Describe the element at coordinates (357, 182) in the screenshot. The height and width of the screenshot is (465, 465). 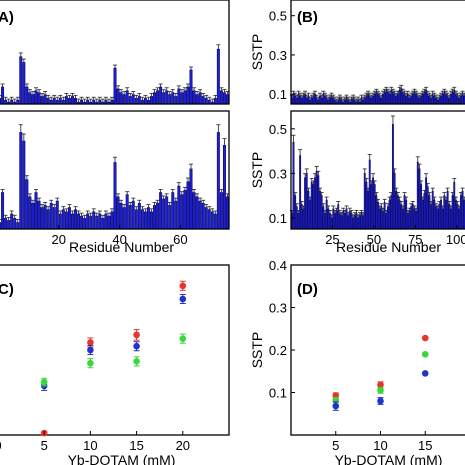
I see `panel-B-subplot-2: 0.1 0.3 0.5 SSTP 25 50 75 100 Residue Number` at that location.